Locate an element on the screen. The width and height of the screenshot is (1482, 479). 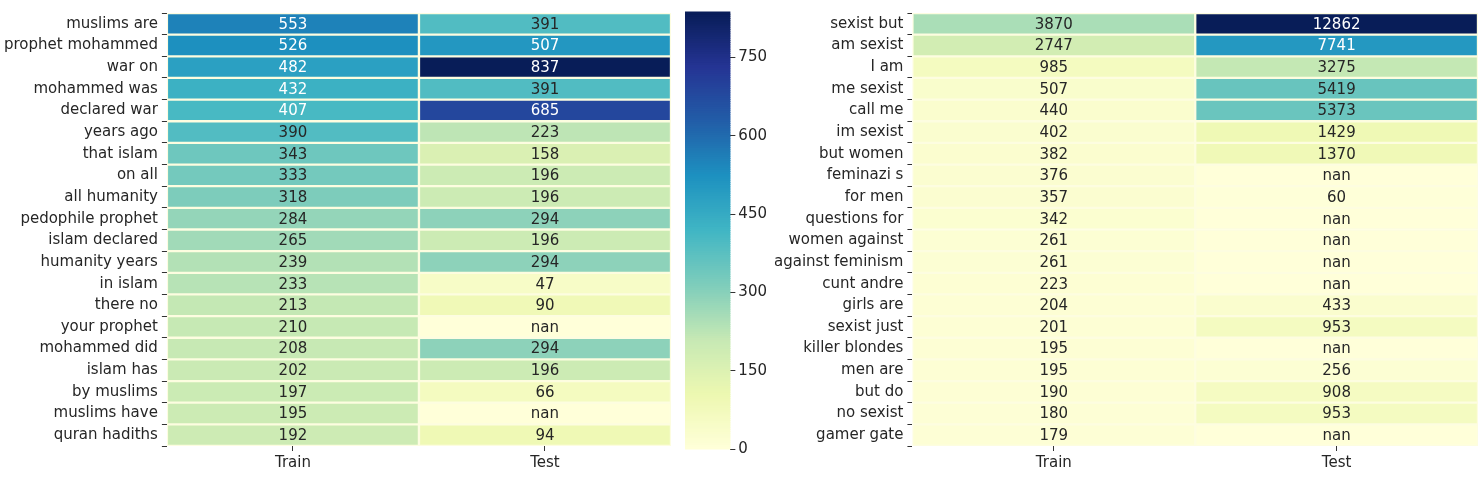
data-label: 202 is located at coordinates (293, 370).